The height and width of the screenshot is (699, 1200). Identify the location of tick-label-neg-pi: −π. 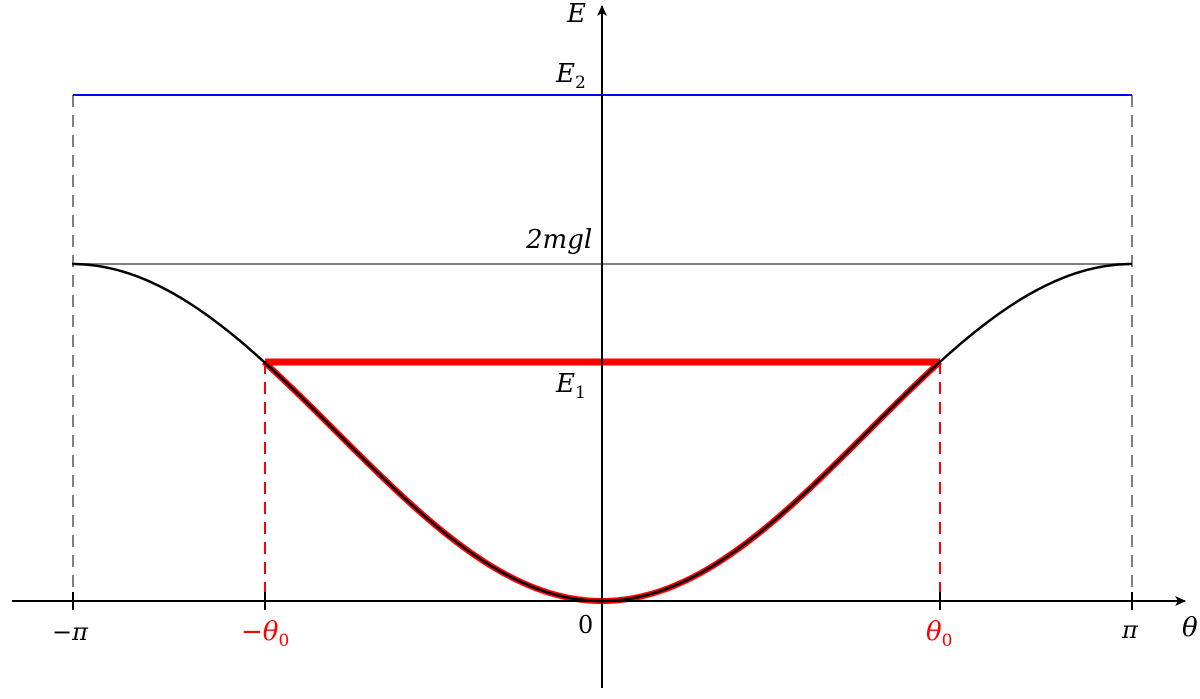
(70, 632).